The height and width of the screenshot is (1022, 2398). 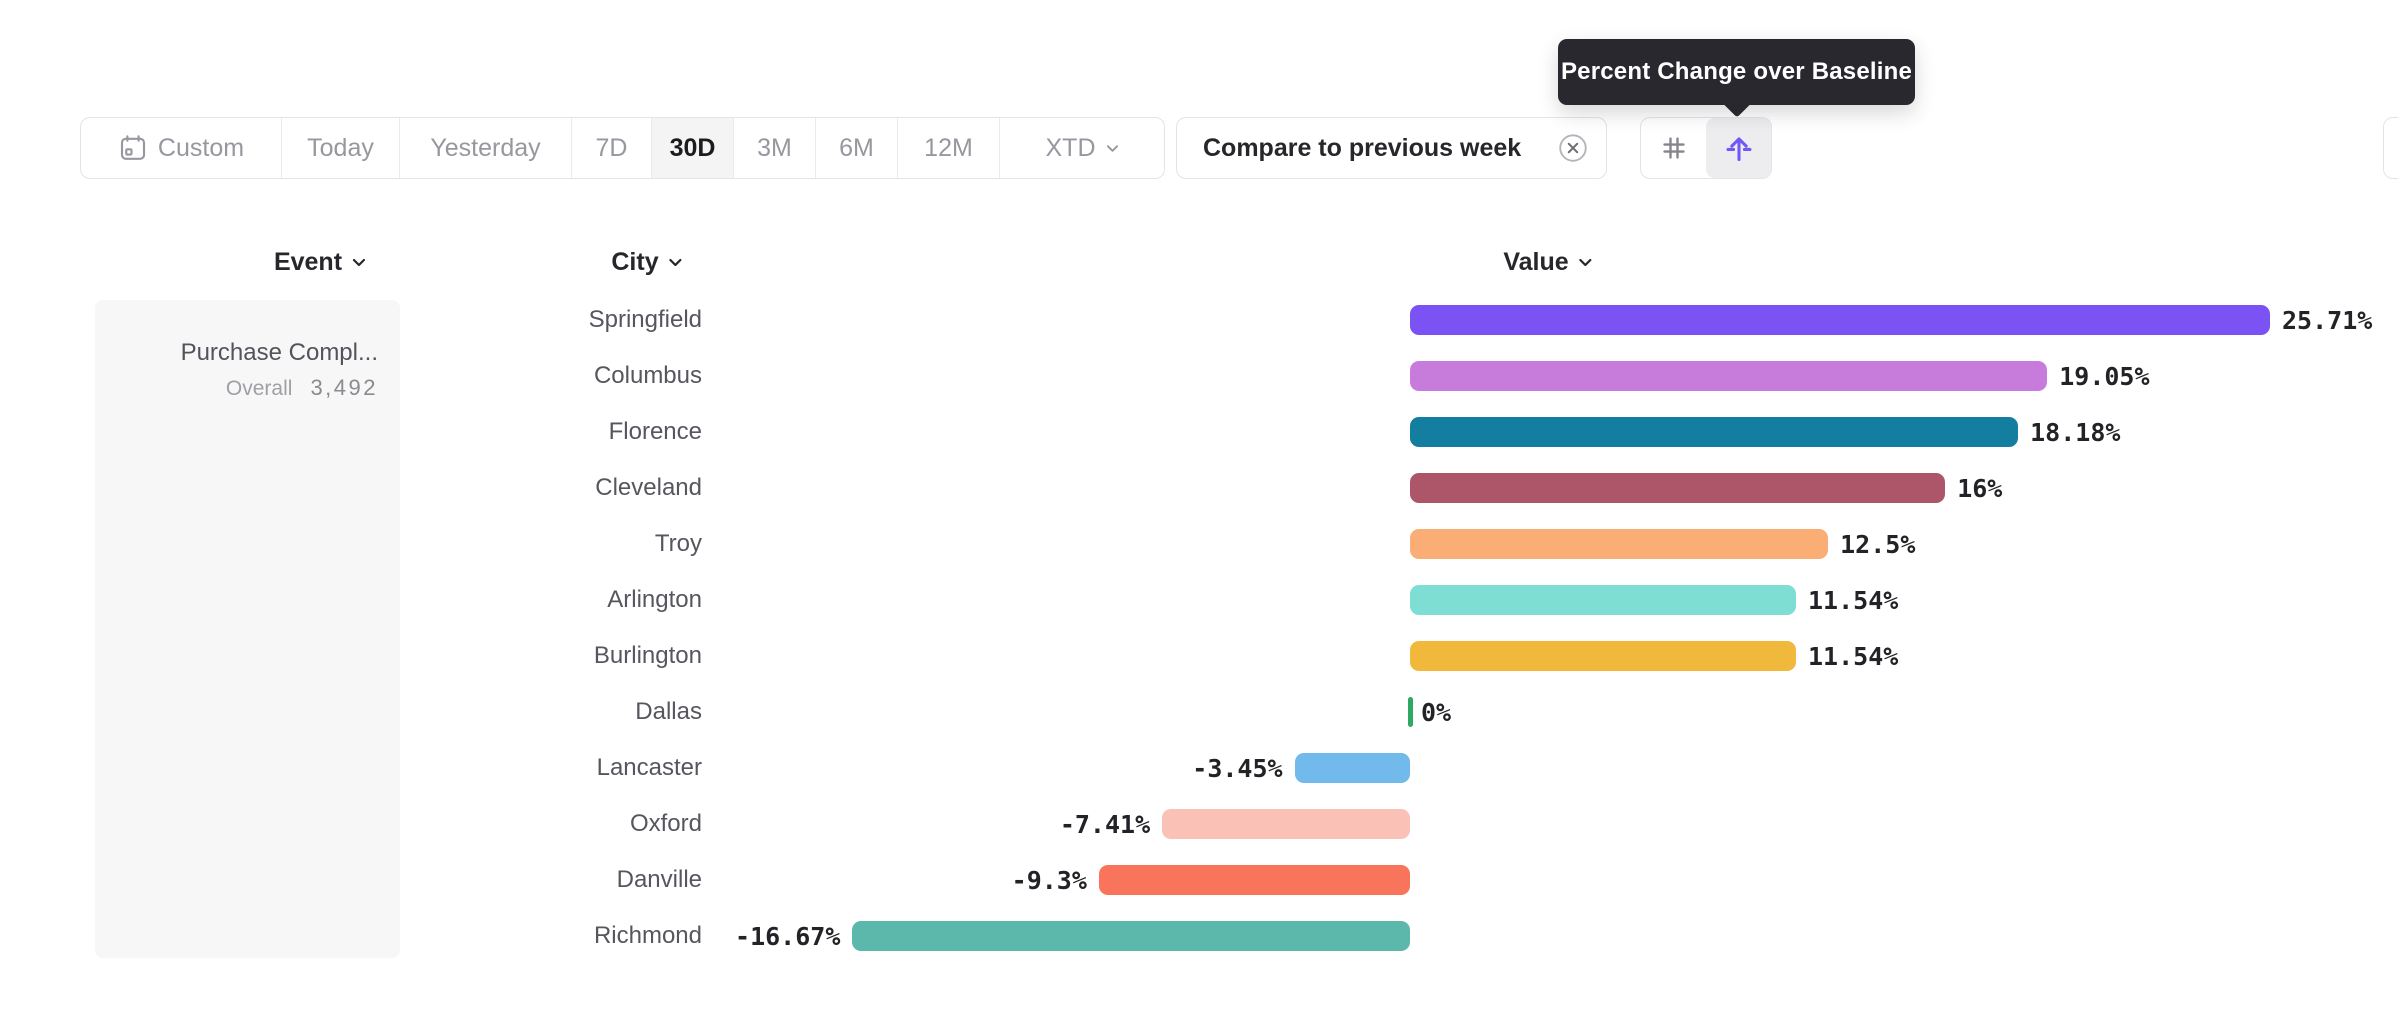 What do you see at coordinates (1199, 432) in the screenshot?
I see `chart-row: Florence 18.18%` at bounding box center [1199, 432].